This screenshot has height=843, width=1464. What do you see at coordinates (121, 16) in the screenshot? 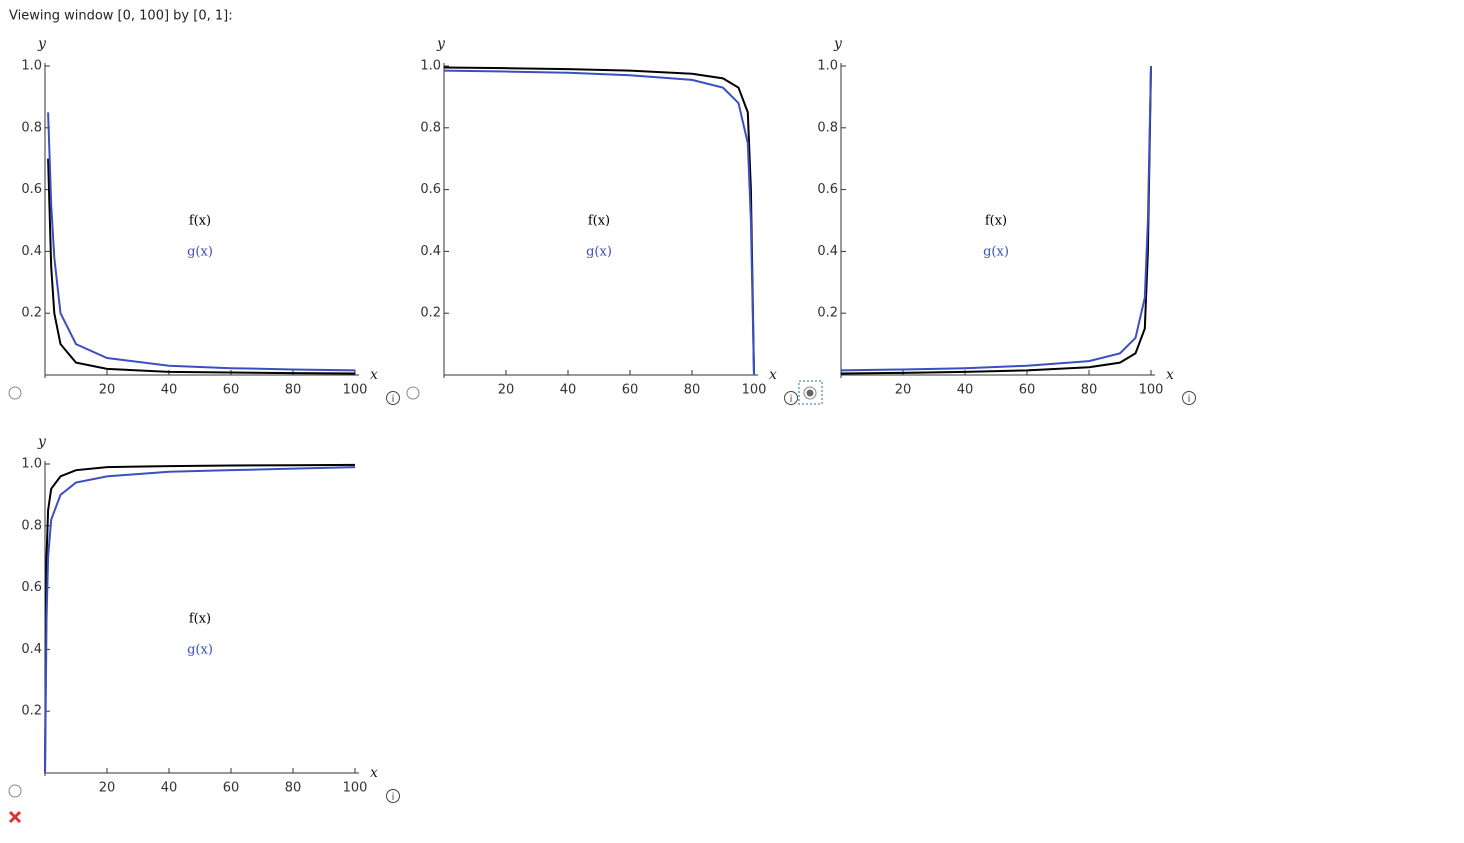
I see `header-title: Viewing window [0, 100] by [0, 1]:` at bounding box center [121, 16].